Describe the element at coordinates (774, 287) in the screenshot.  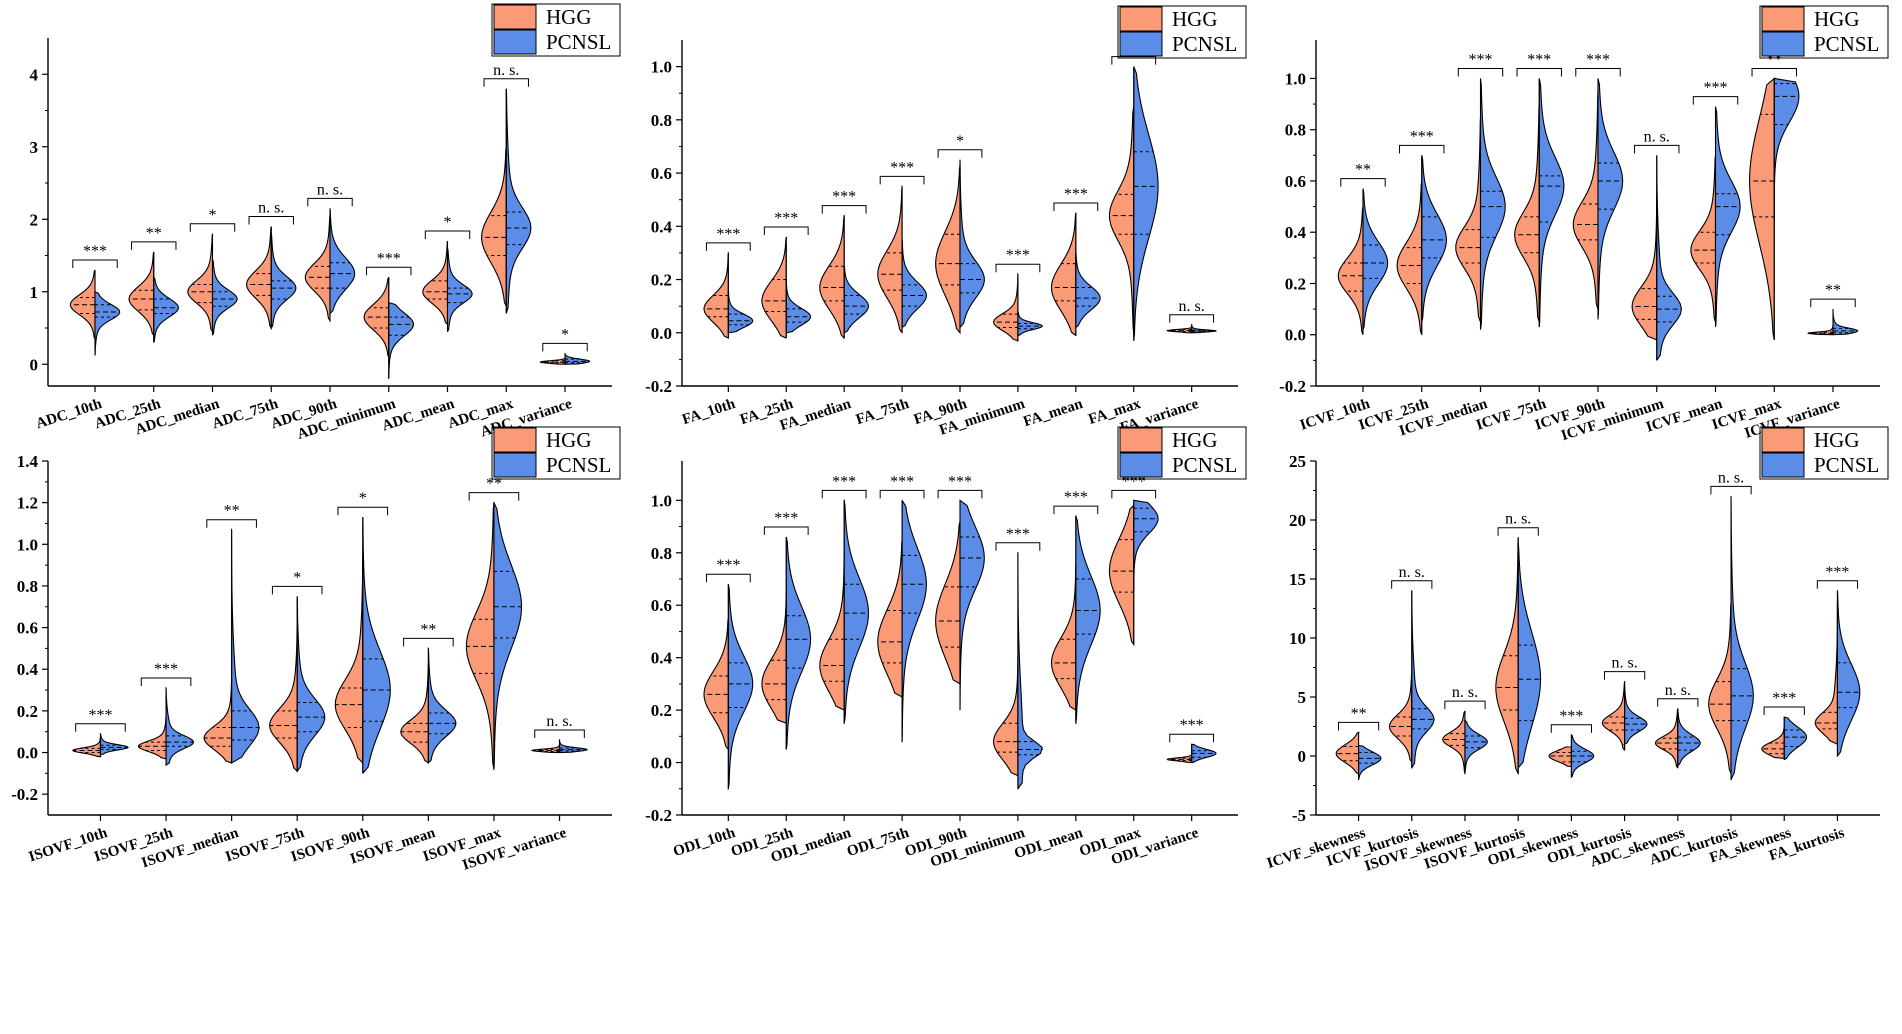
I see `violin-hgg-fa-25th` at that location.